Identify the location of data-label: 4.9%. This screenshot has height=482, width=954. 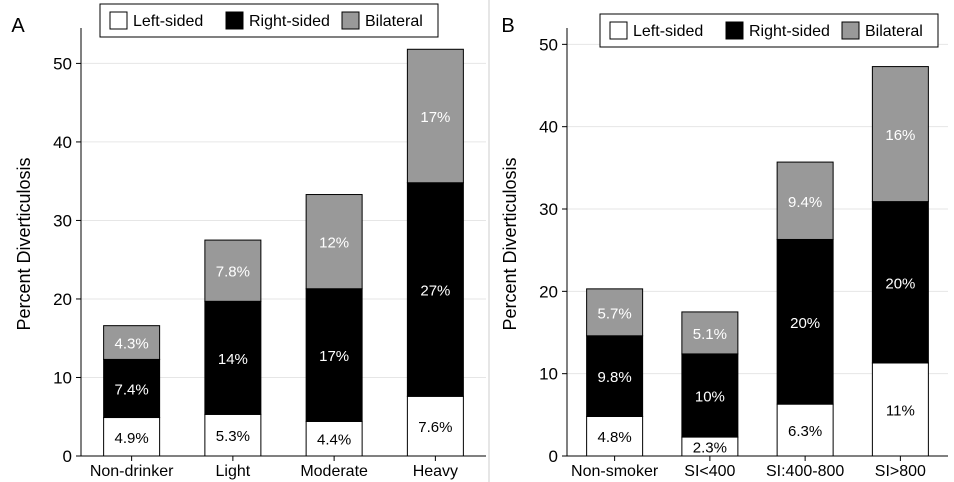
(132, 438).